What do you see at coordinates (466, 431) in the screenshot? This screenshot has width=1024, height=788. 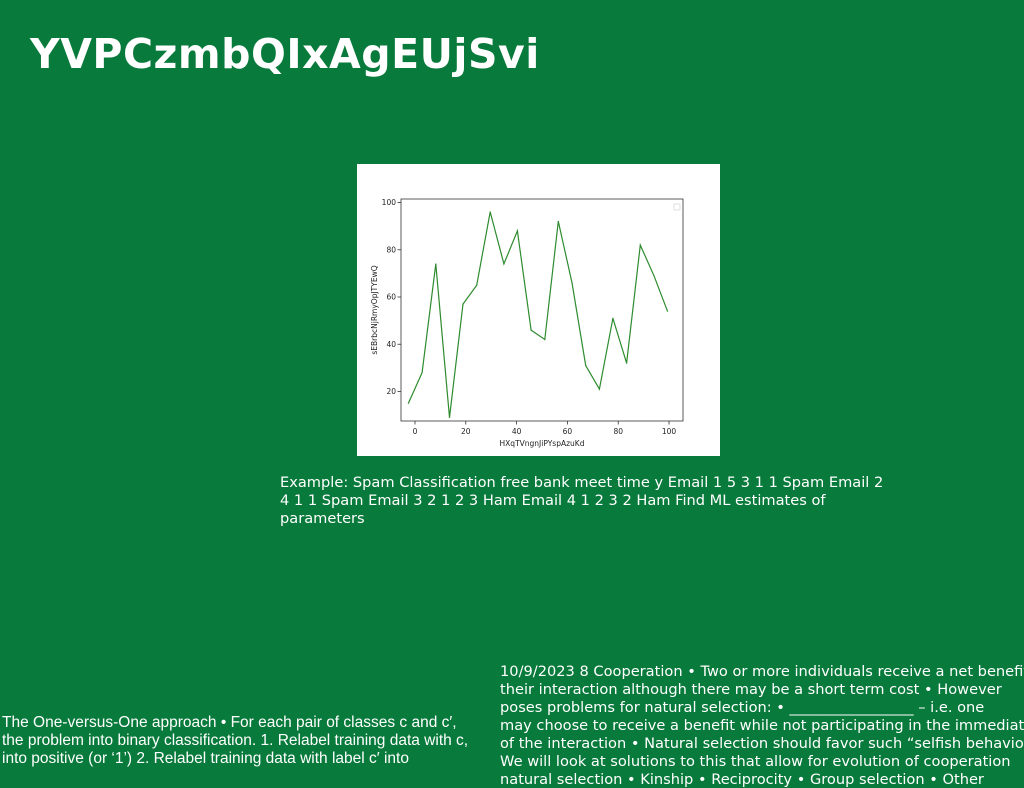 I see `x-tick-label: 20` at bounding box center [466, 431].